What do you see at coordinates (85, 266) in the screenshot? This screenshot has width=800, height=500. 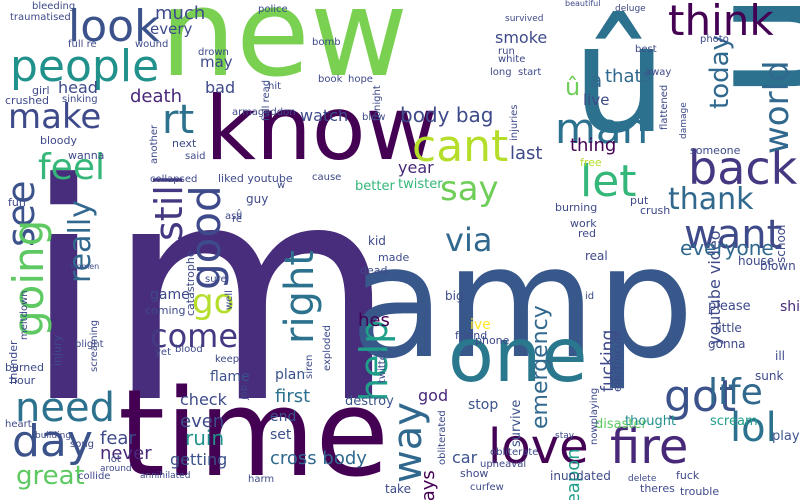 I see `cloud-word: women` at bounding box center [85, 266].